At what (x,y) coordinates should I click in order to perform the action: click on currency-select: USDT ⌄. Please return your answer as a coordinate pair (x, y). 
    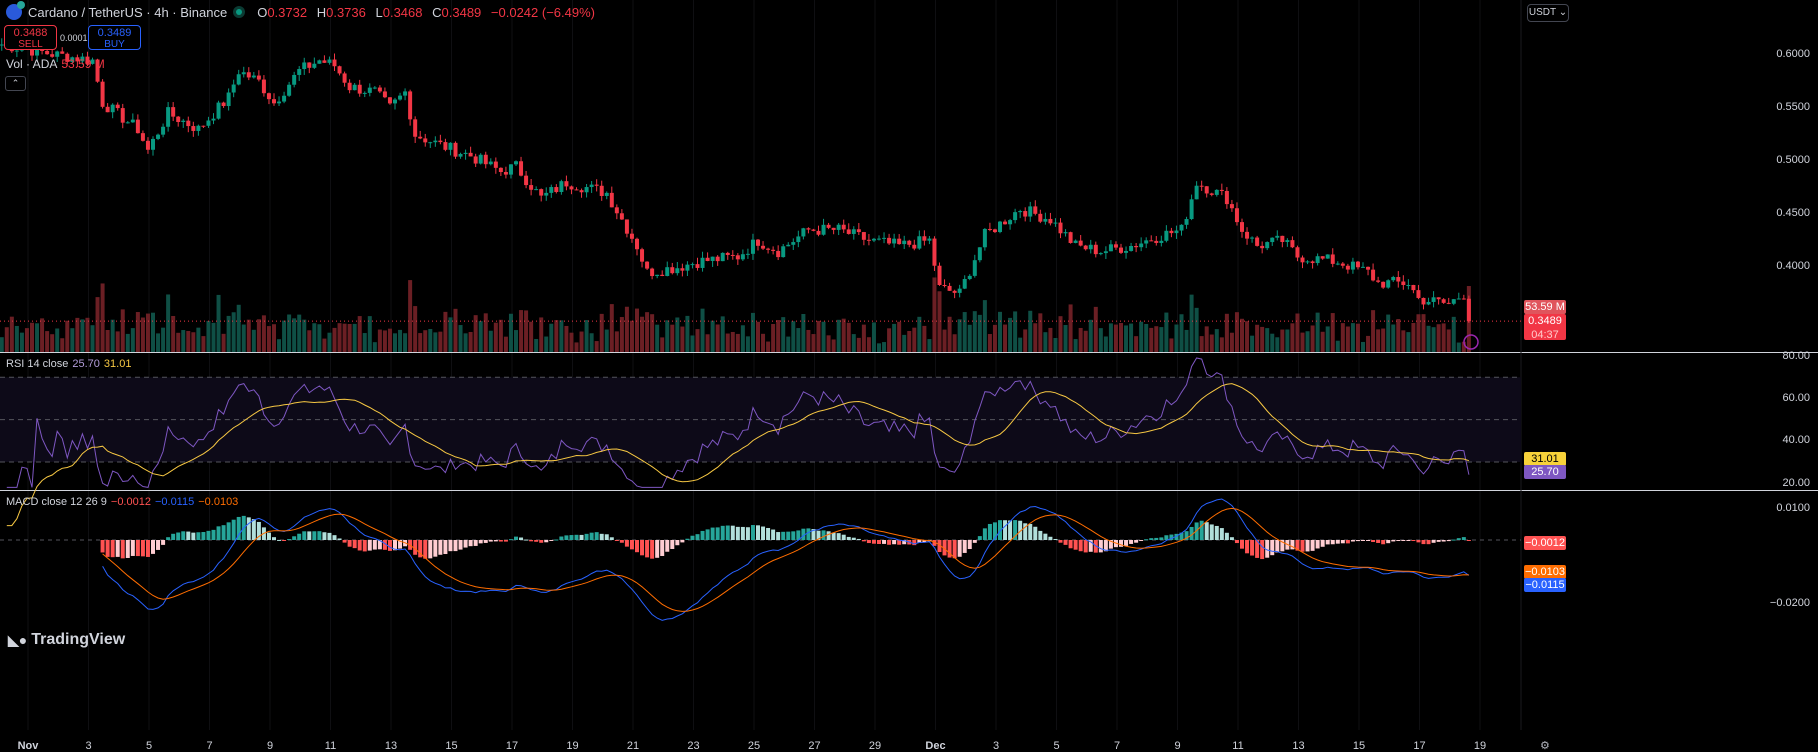
    Looking at the image, I should click on (1548, 13).